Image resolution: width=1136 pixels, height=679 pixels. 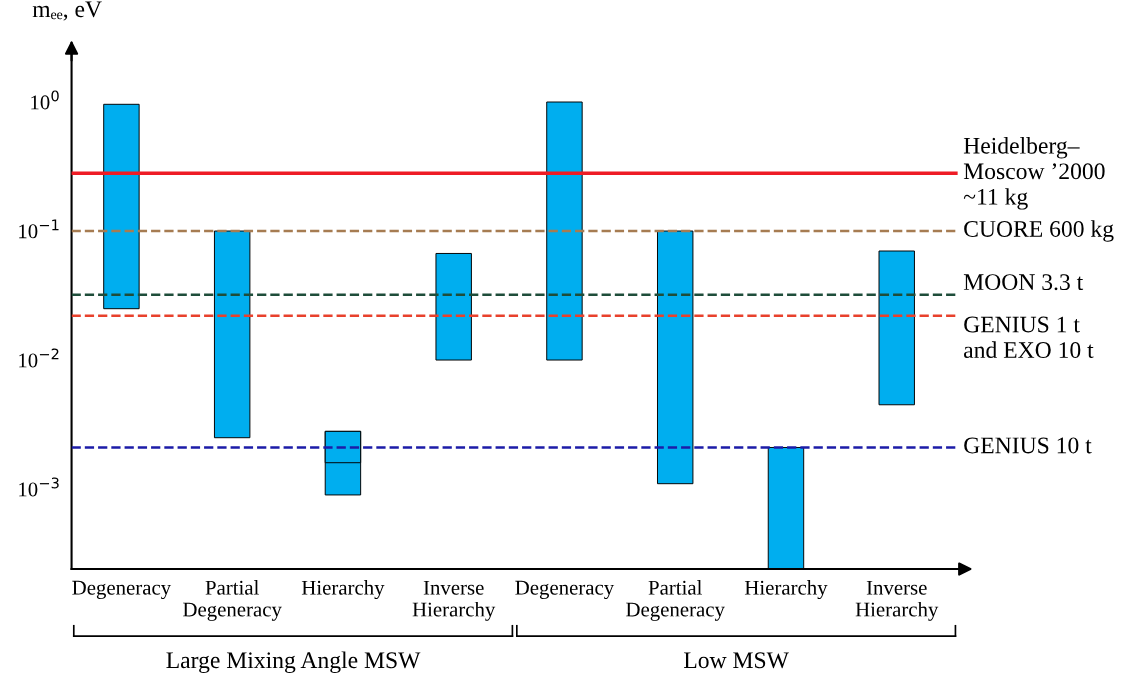 I want to click on y-tick-label: 10$^{−3}$, so click(x=39, y=487).